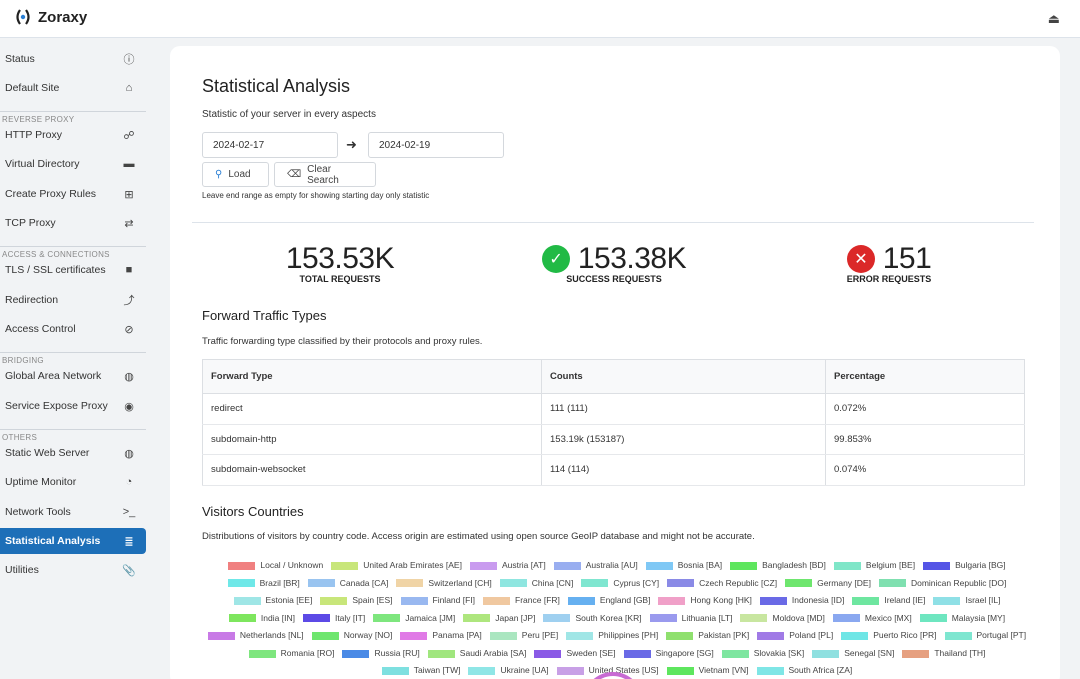 The width and height of the screenshot is (1080, 679). I want to click on legend-item: Spain [ES], so click(356, 601).